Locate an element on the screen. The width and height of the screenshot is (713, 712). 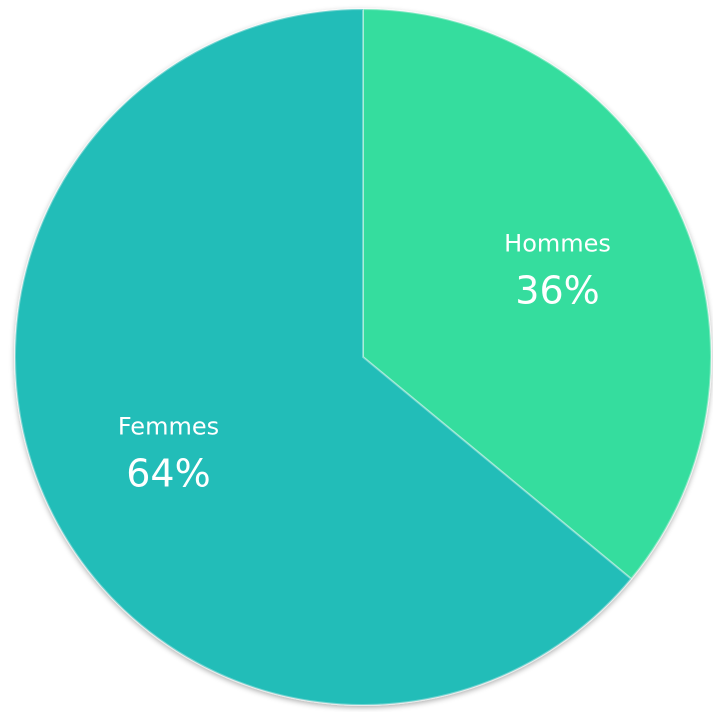
slice-label-femmes: Femmes is located at coordinates (168, 427).